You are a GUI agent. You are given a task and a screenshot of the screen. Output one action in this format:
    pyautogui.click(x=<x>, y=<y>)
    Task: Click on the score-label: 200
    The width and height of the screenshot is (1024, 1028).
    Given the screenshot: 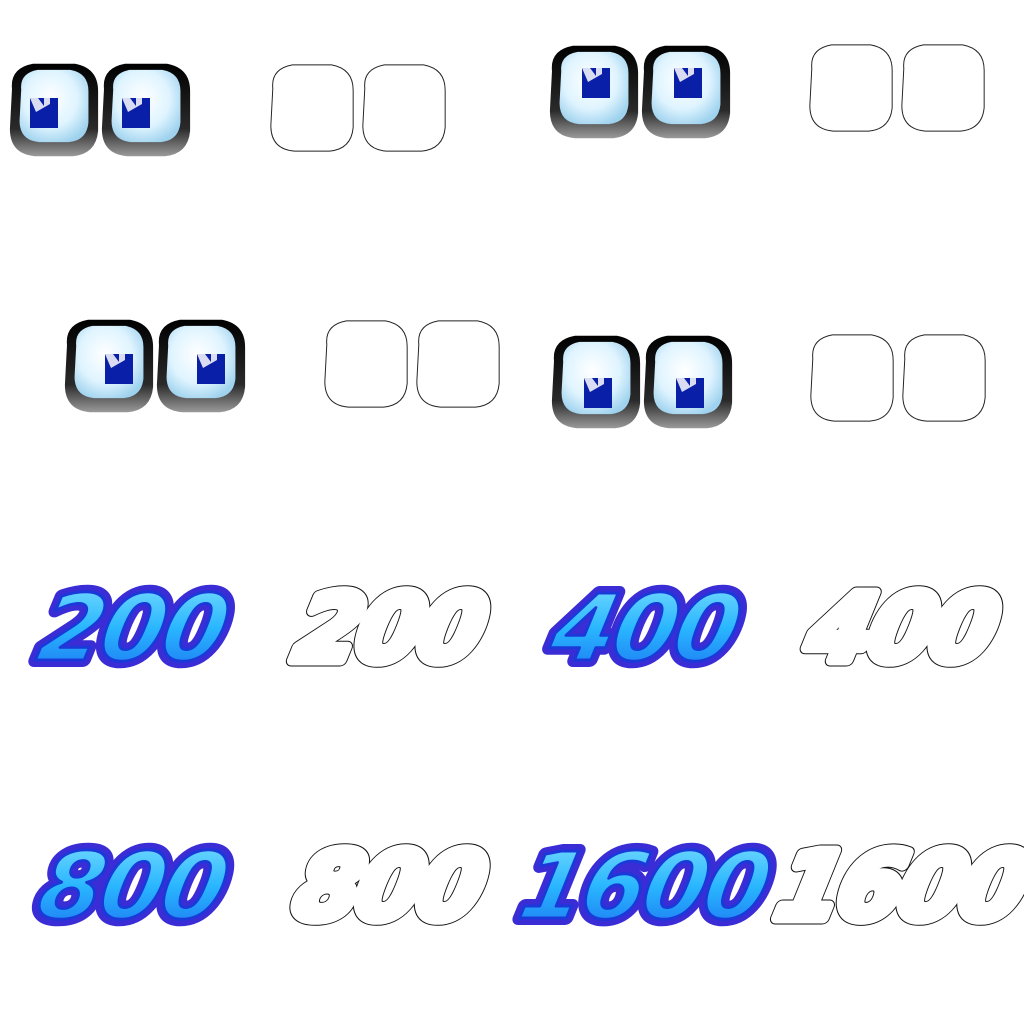 What is the action you would take?
    pyautogui.click(x=133, y=628)
    